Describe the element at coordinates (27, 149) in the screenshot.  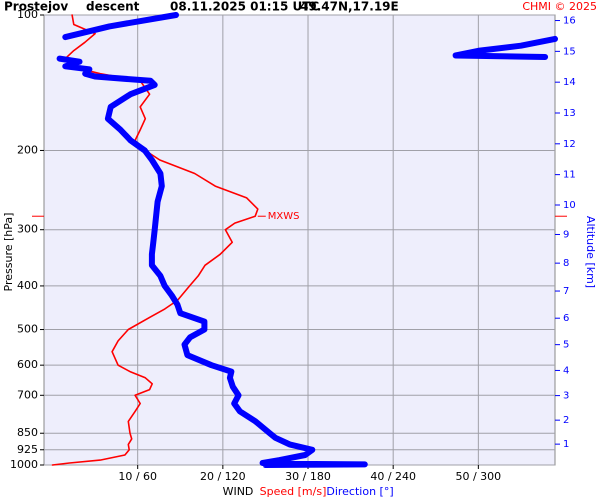
I see `y-tick-label: 200` at that location.